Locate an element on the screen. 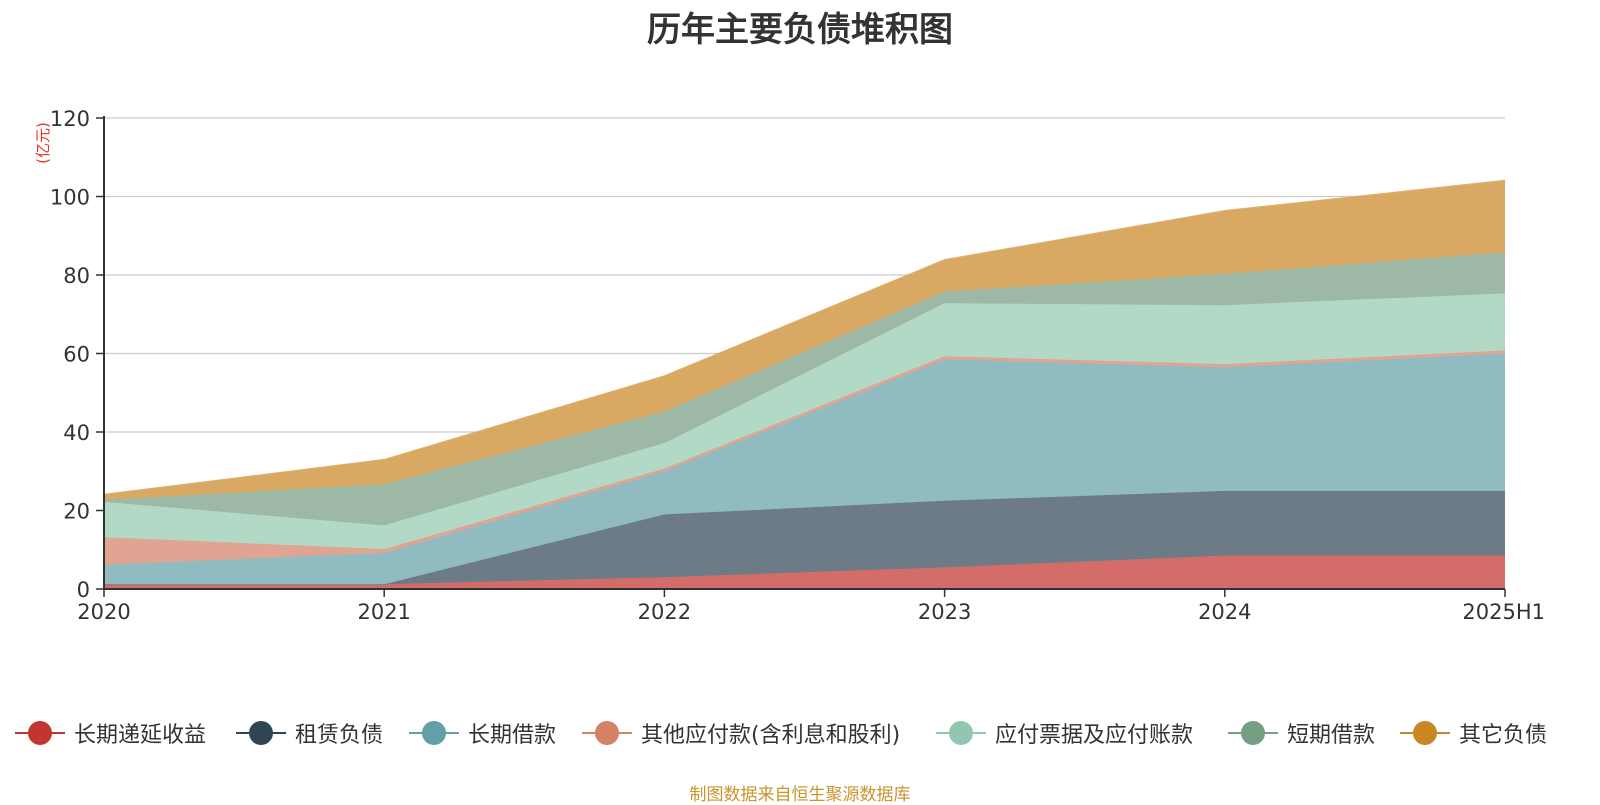 Image resolution: width=1600 pixels, height=805 pixels. legend-label: 其他应付款(含利息和股利) is located at coordinates (771, 735).